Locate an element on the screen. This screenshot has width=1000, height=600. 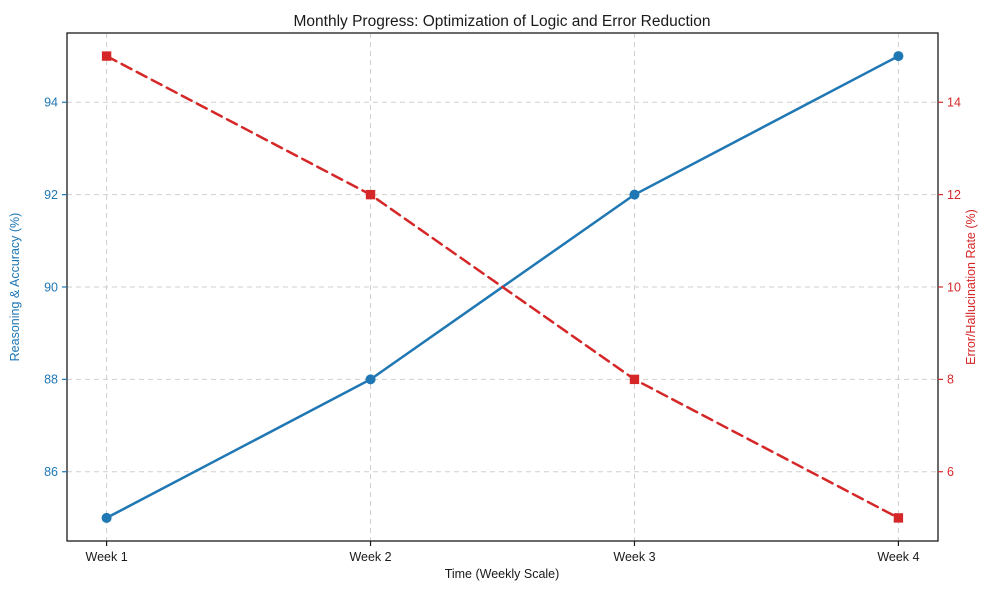
left-axis-label: Reasoning & Accuracy (%) is located at coordinates (15, 287).